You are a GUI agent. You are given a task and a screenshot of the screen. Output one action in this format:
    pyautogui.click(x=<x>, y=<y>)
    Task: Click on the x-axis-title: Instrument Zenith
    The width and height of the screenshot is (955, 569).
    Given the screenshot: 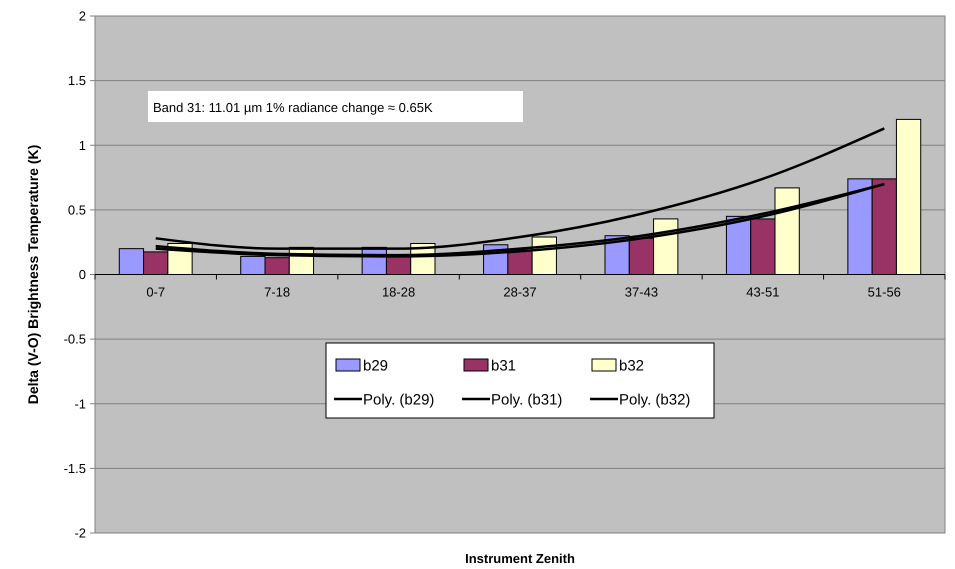 What is the action you would take?
    pyautogui.click(x=520, y=558)
    